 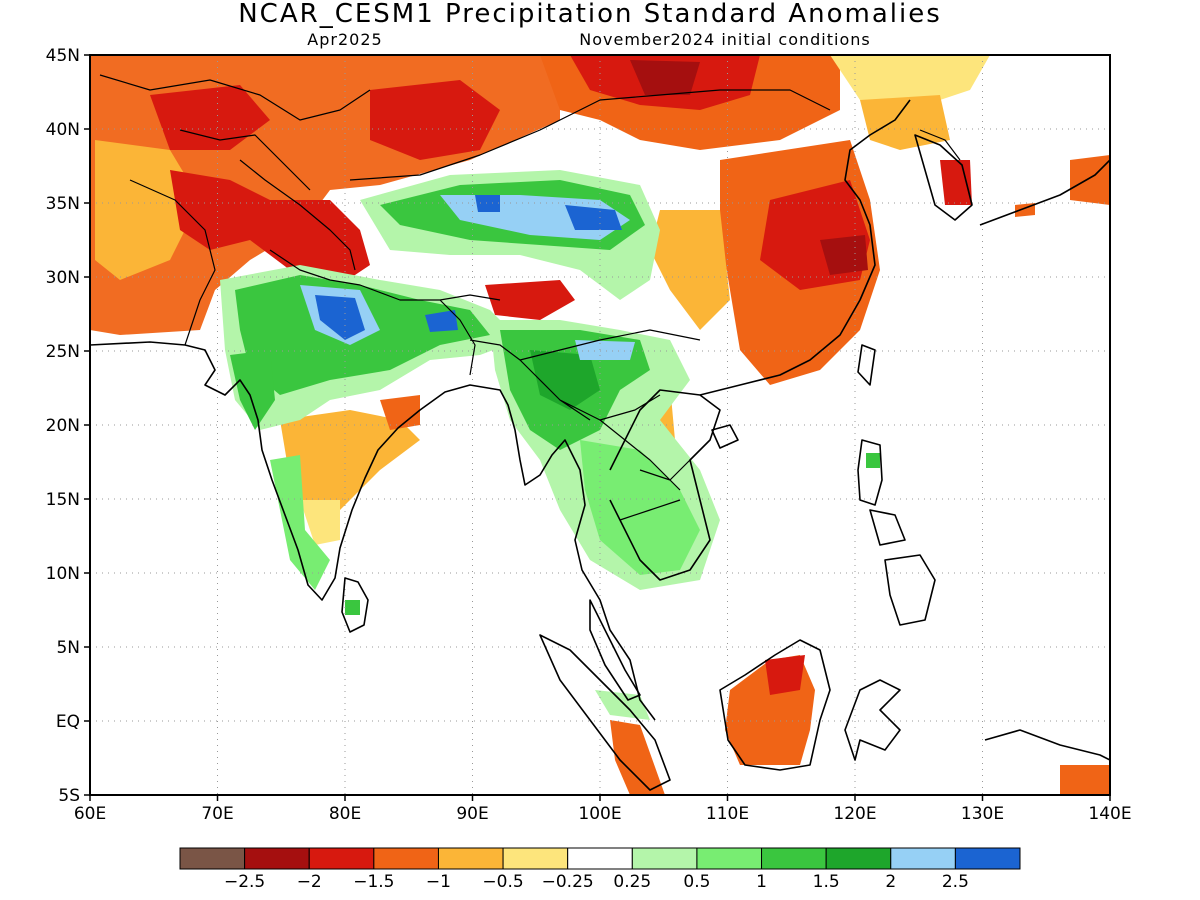 What do you see at coordinates (640, 507) in the screenshot?
I see `anomaly-region-indochina` at bounding box center [640, 507].